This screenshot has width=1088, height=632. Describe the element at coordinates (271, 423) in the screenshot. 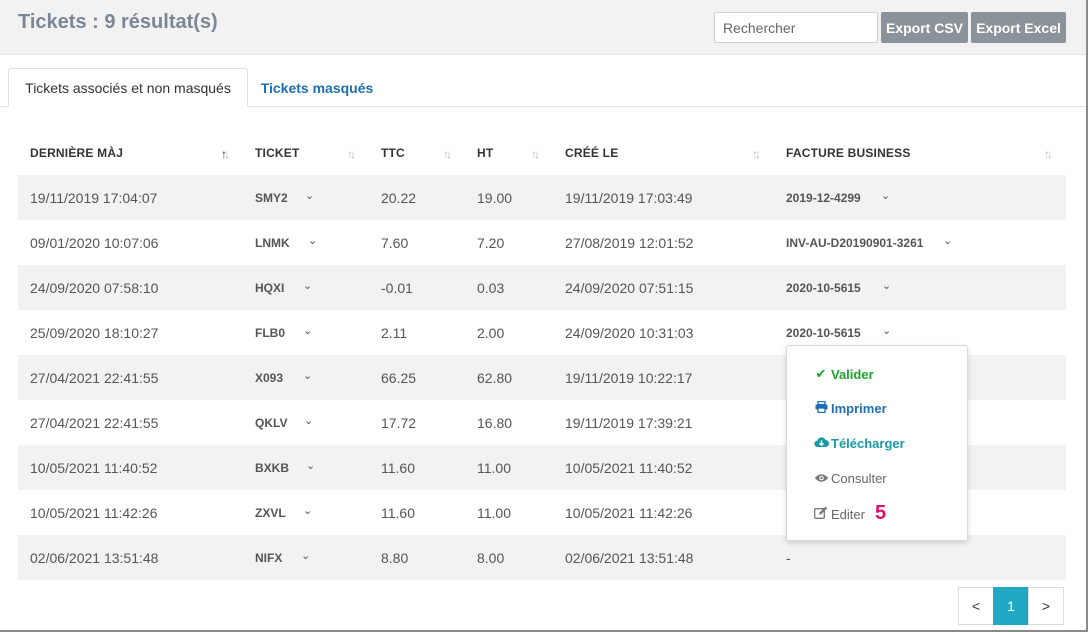

I see `cell-ticket: QKLV` at that location.